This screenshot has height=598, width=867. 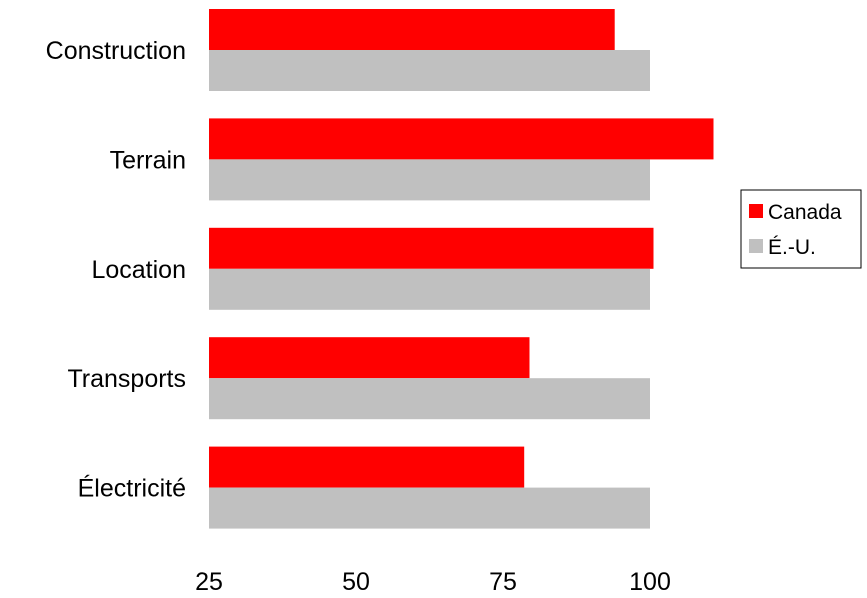 What do you see at coordinates (209, 582) in the screenshot?
I see `x-tick-label-25: 25` at bounding box center [209, 582].